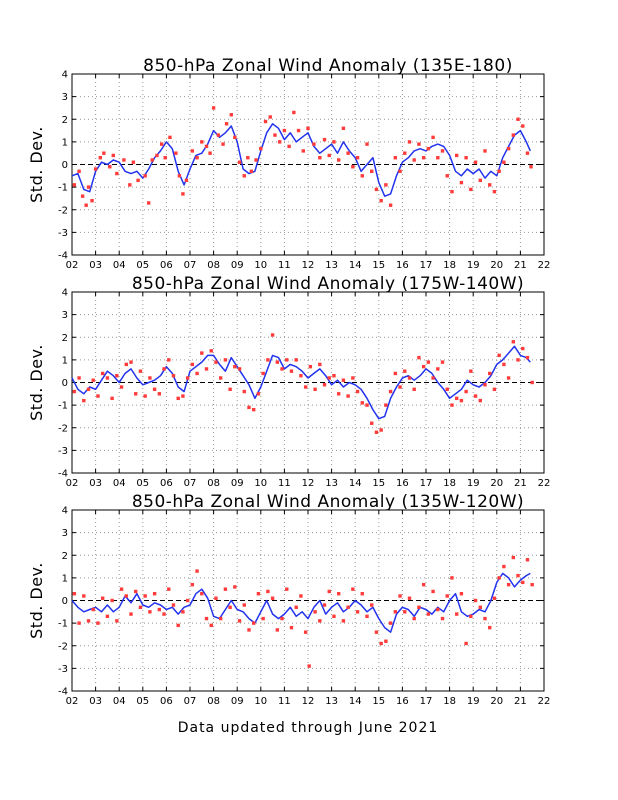 This screenshot has height=800, width=618. Describe the element at coordinates (119, 483) in the screenshot. I see `x-tick-label: 04` at that location.